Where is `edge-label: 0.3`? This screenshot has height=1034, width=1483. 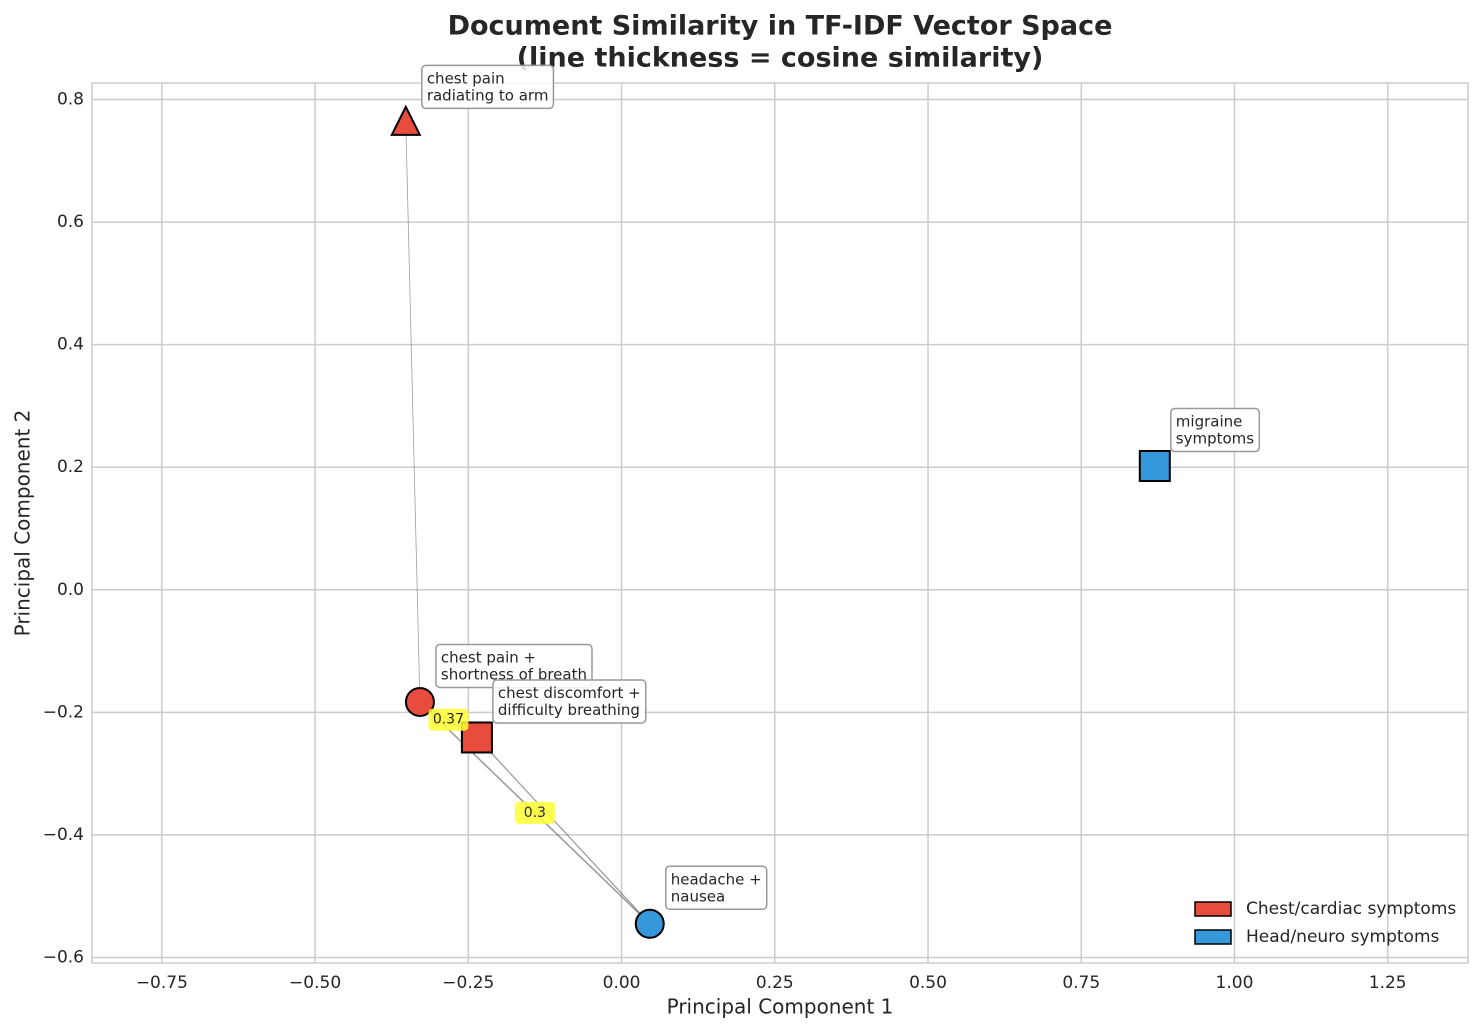 edge-label: 0.3 is located at coordinates (535, 813).